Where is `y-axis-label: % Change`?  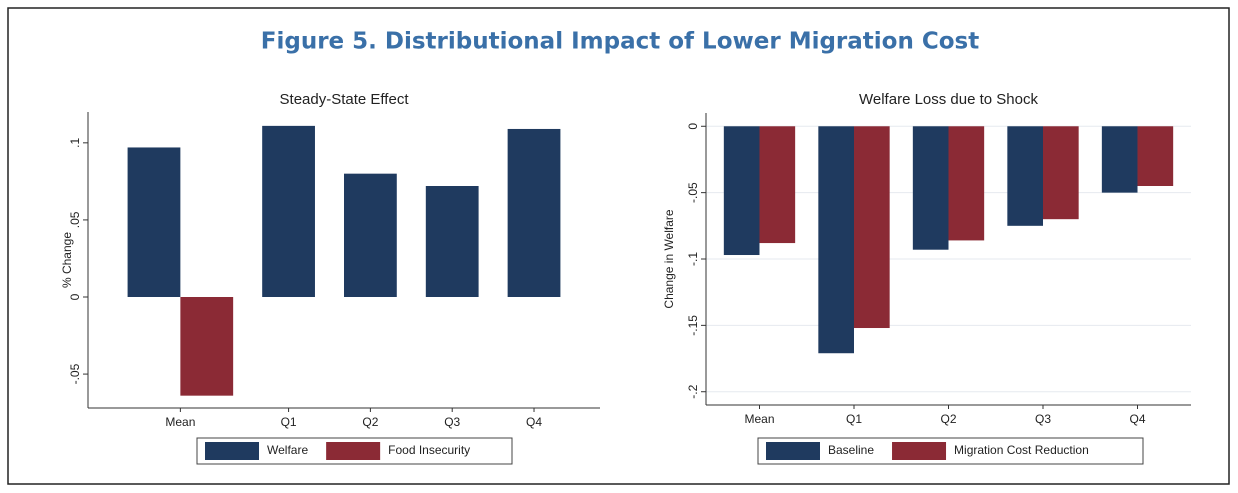
y-axis-label: % Change is located at coordinates (67, 260).